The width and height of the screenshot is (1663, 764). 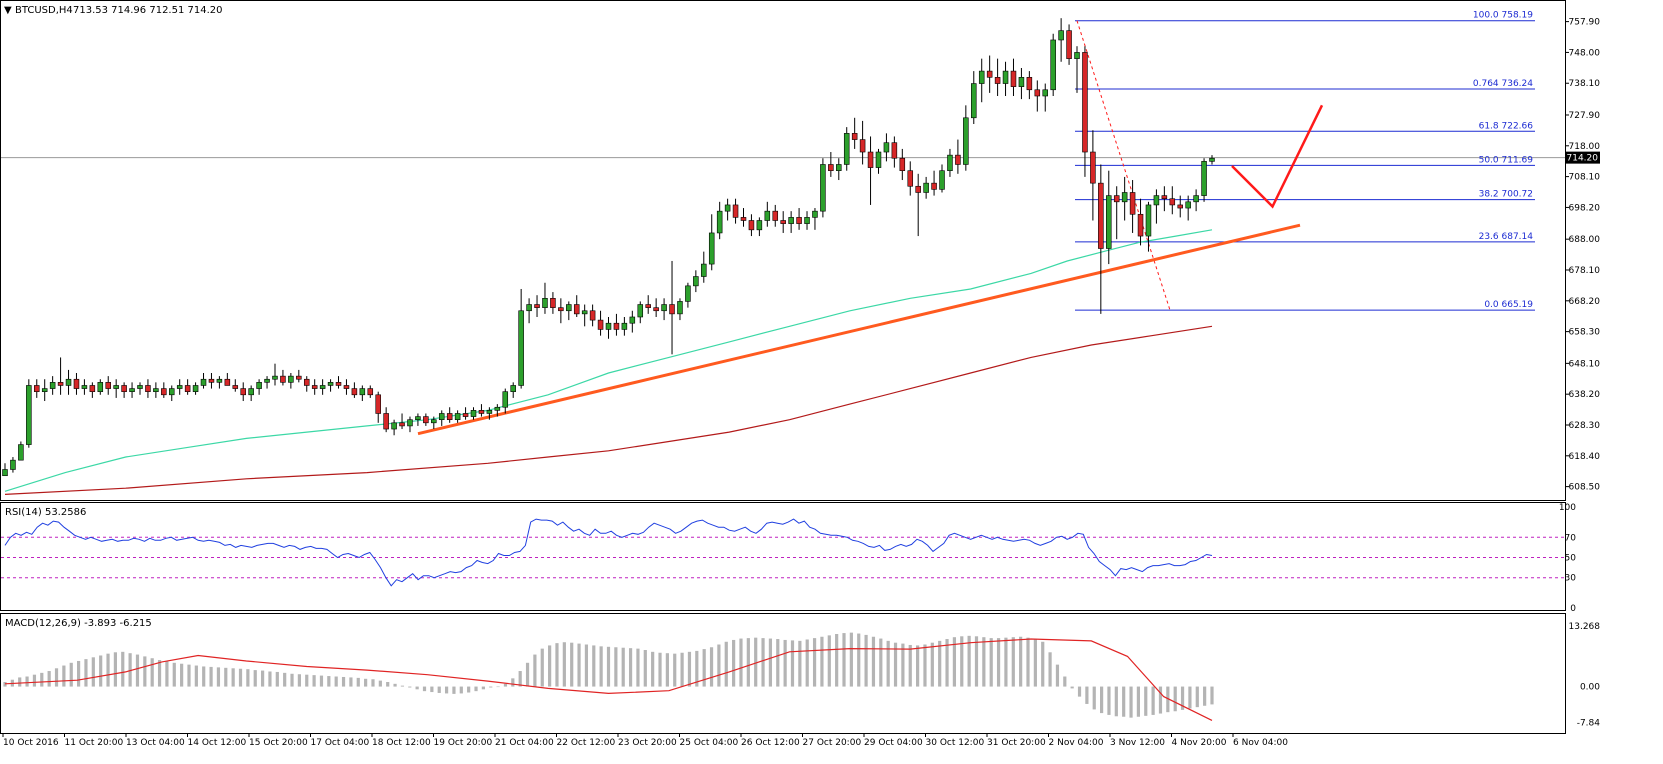 I want to click on time-tick-label: 19 Oct 20:00, so click(x=463, y=743).